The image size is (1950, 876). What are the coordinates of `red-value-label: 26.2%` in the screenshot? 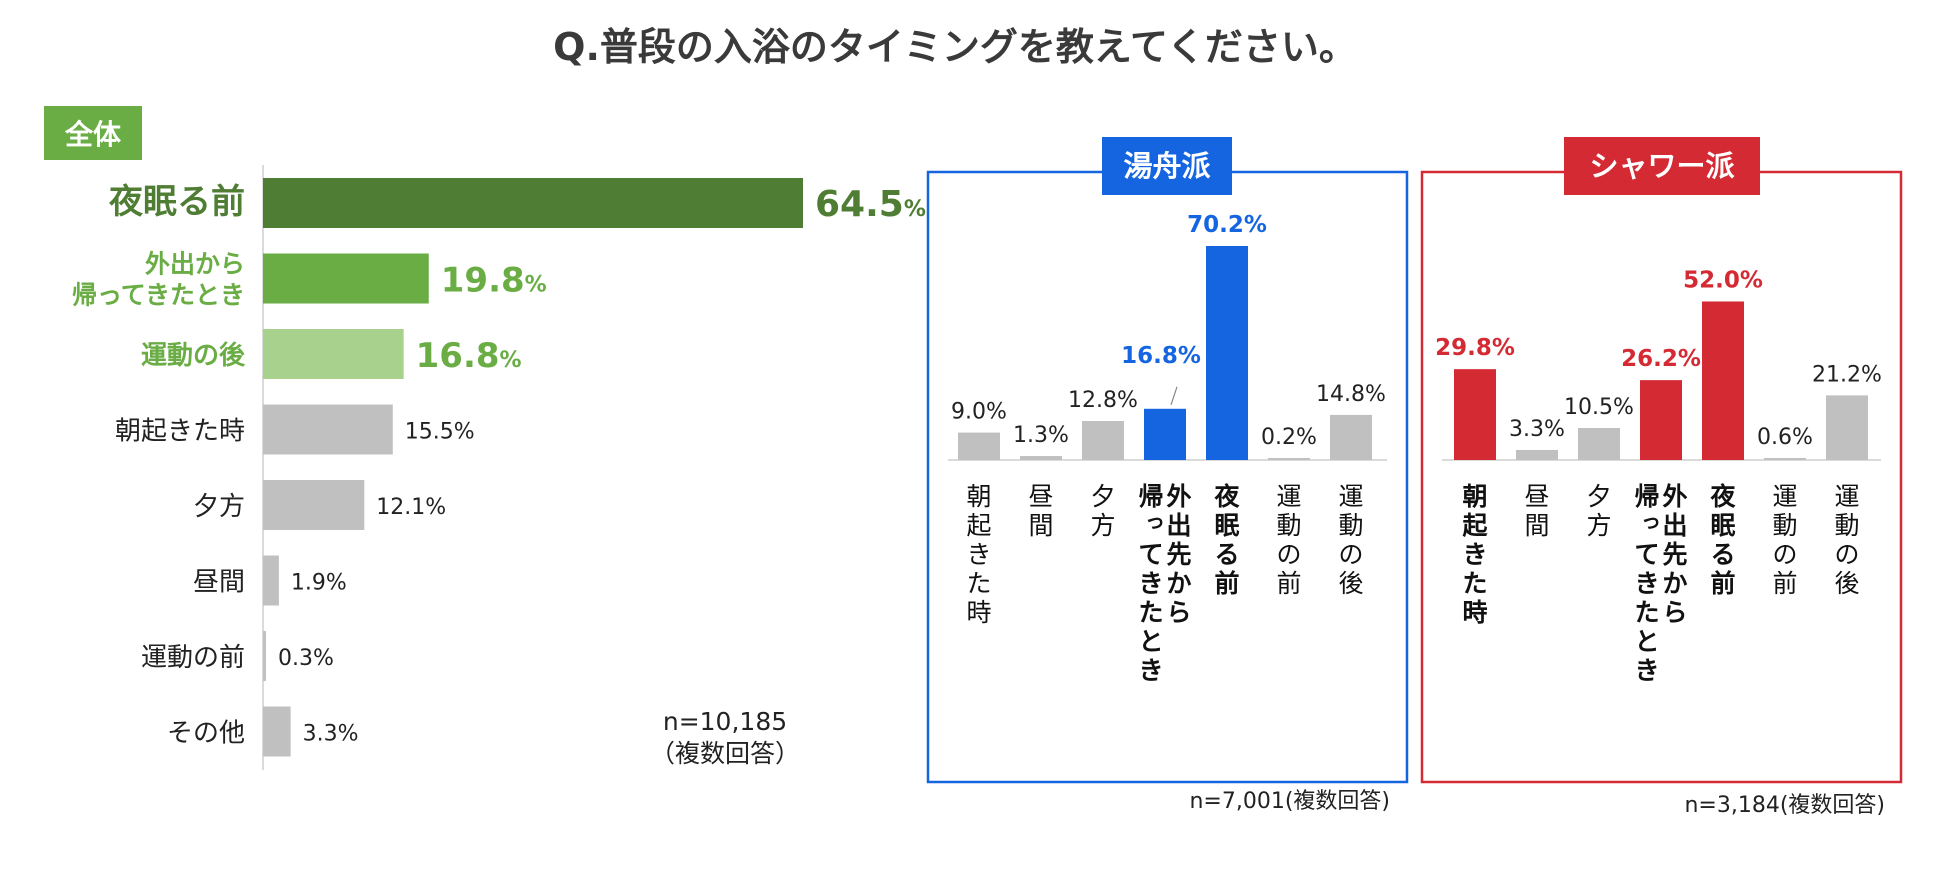 It's located at (1661, 359).